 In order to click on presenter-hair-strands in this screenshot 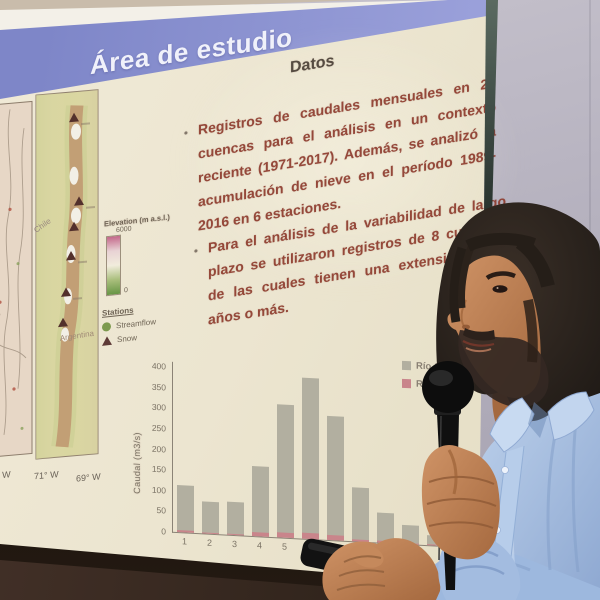, I will do `click(502, 277)`.